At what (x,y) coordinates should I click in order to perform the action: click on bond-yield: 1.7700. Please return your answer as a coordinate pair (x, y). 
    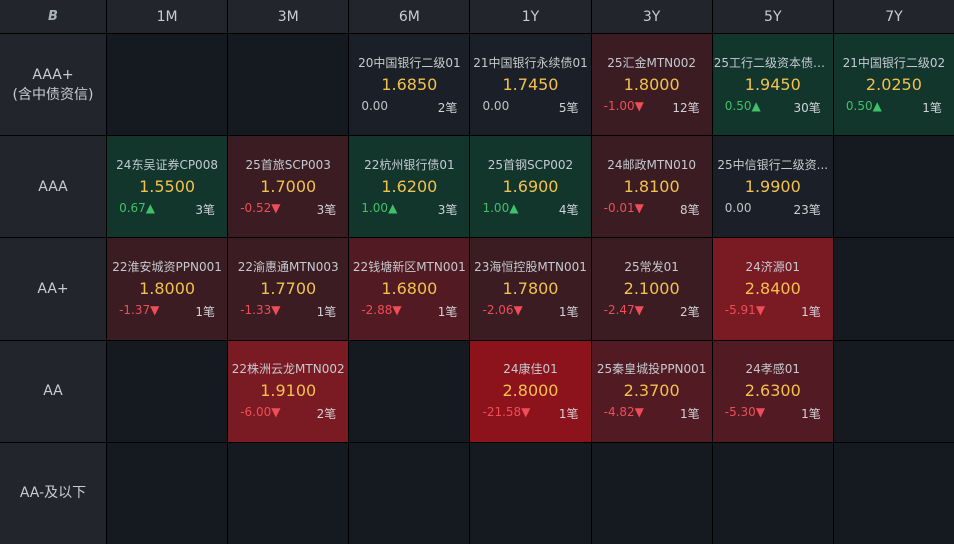
    Looking at the image, I should click on (288, 288).